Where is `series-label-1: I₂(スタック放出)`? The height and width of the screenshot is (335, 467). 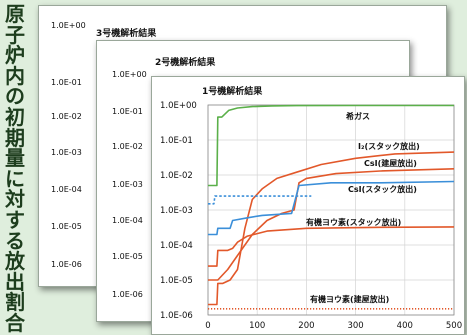
series-label-1: I₂(スタック放出) is located at coordinates (389, 146).